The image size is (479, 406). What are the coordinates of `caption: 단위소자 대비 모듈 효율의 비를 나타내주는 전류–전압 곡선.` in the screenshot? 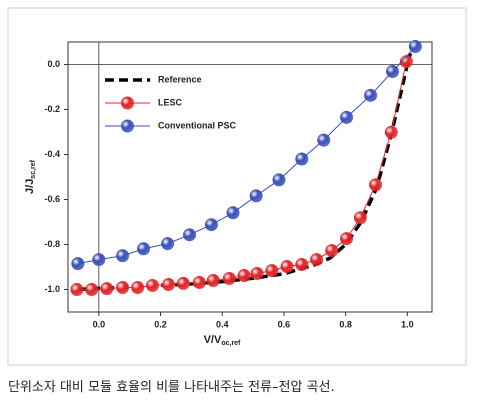 It's located at (171, 387).